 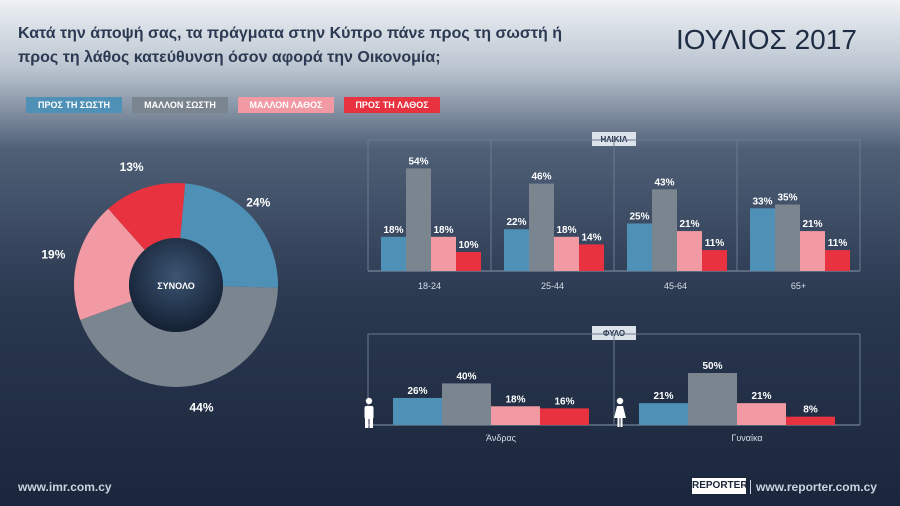 What do you see at coordinates (417, 391) in the screenshot?
I see `gender-bar-label: 26%` at bounding box center [417, 391].